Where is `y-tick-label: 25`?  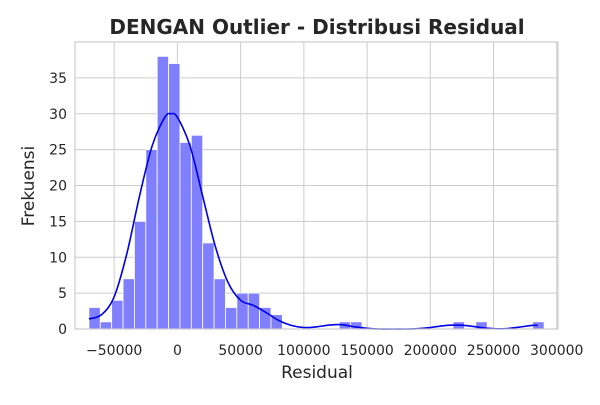
y-tick-label: 25 is located at coordinates (58, 151).